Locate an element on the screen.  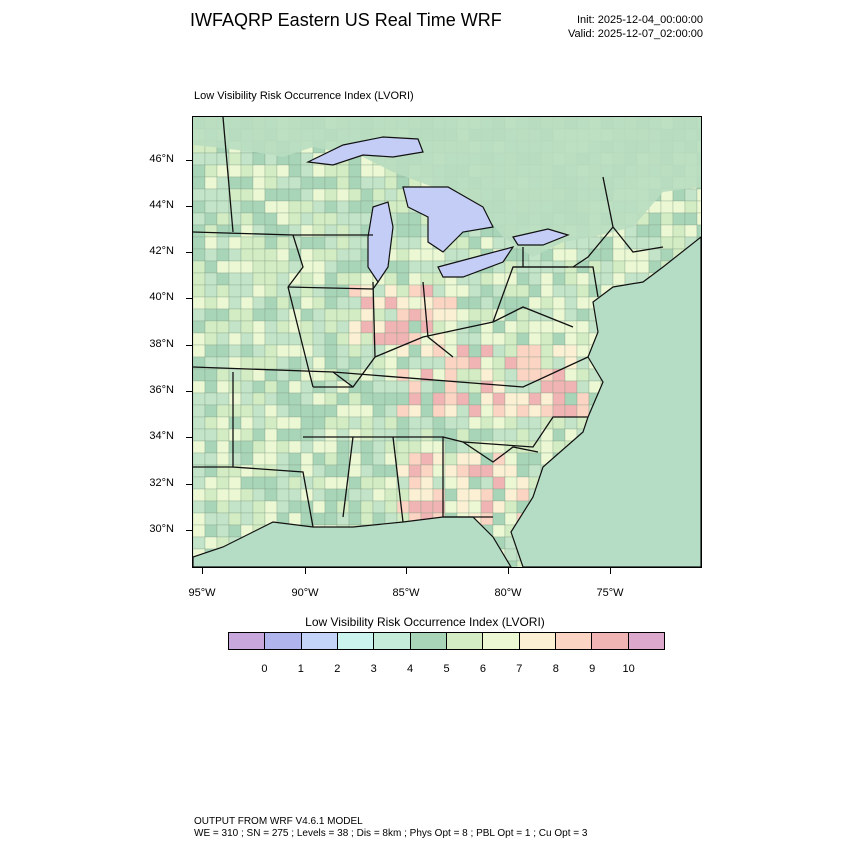
lon-label: 95°W is located at coordinates (202, 593).